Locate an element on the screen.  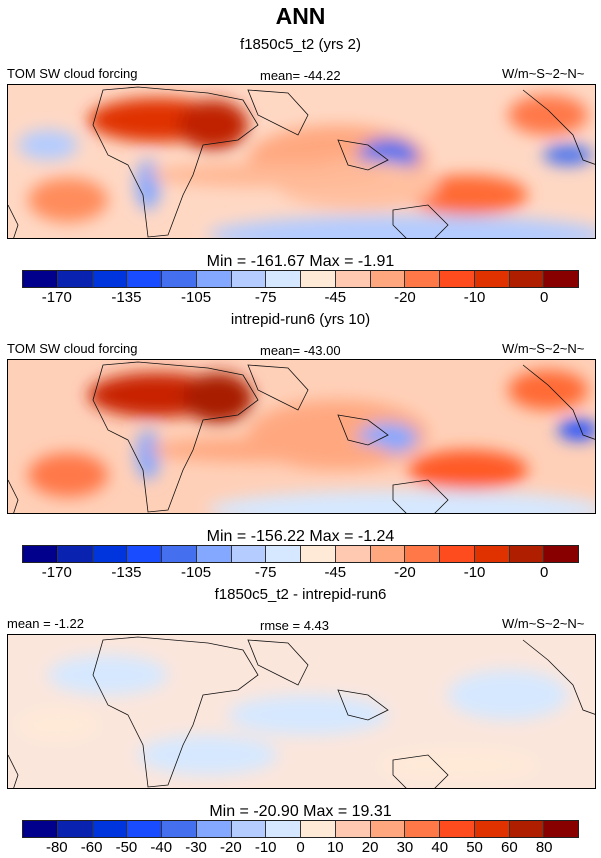
colorbar-ticks: -80 -60 -50 -40 -30 -20 -10 0 10 20 30 40 50 60 80 is located at coordinates (300, 848).